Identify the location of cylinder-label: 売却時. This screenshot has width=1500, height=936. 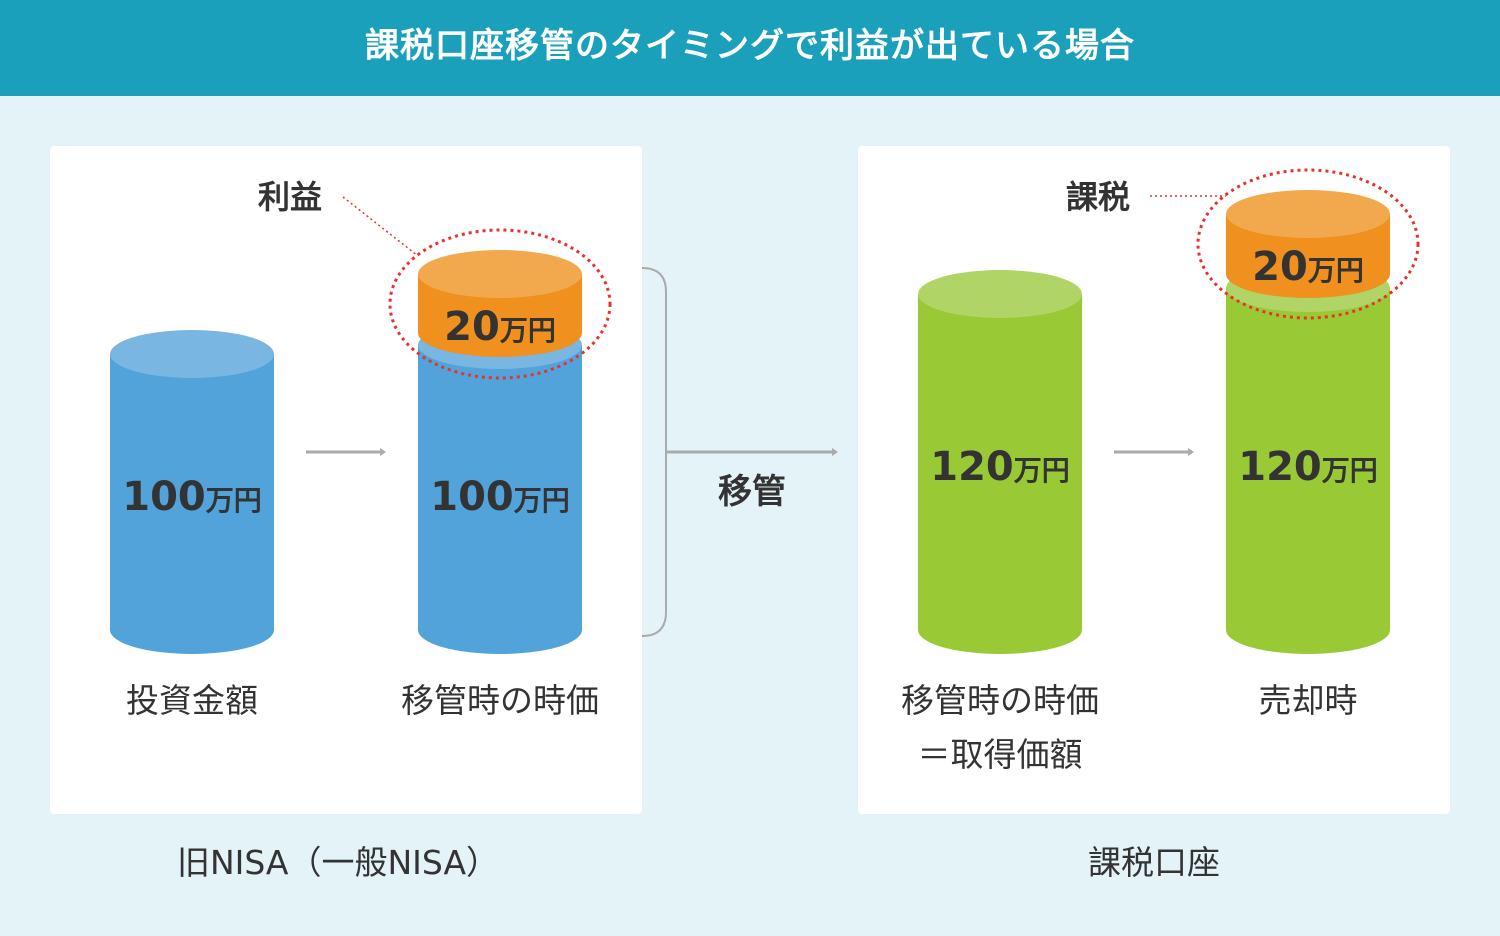
(1308, 700).